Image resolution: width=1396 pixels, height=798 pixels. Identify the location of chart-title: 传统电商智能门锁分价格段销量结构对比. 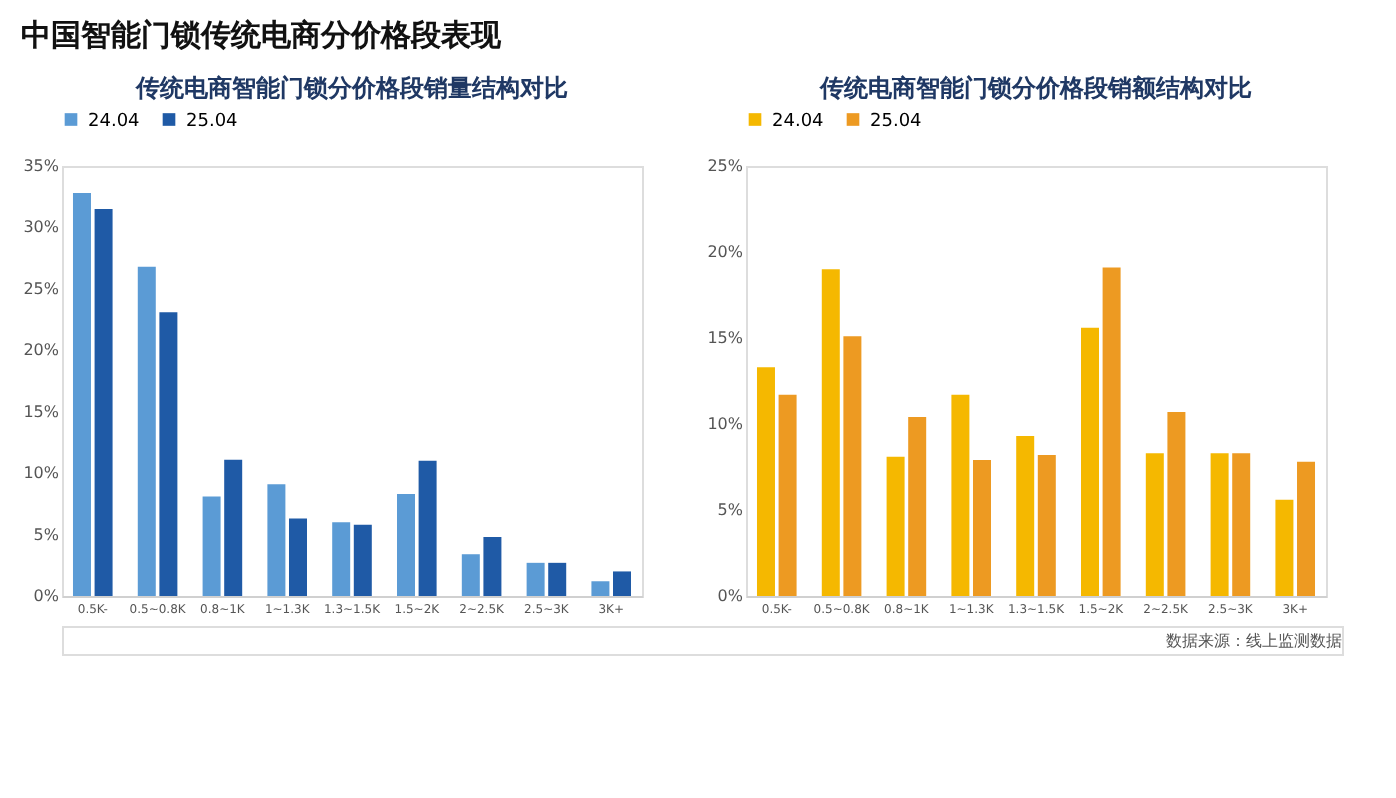
(351, 88).